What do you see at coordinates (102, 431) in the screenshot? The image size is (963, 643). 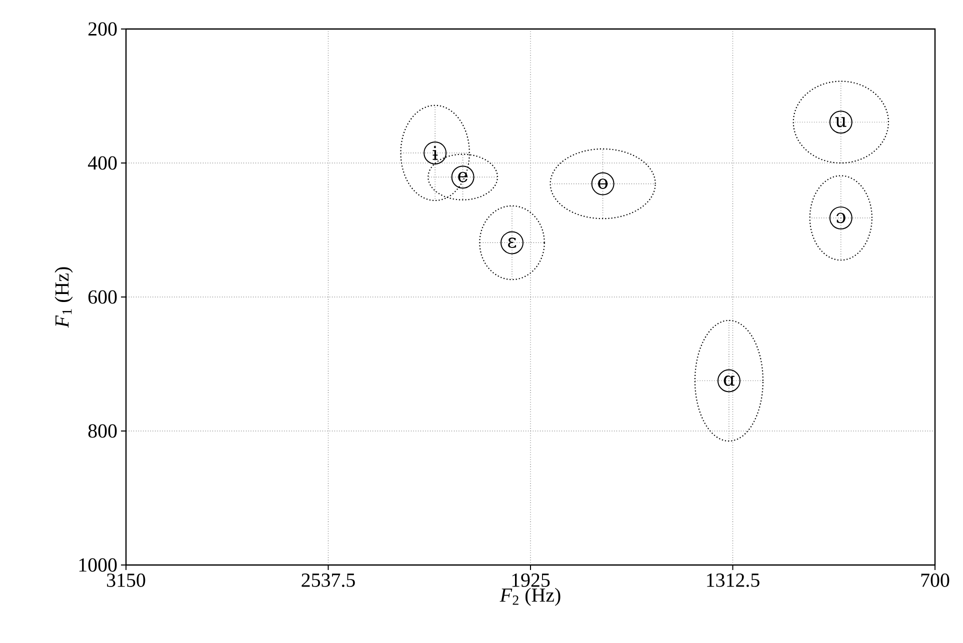 I see `y-tick-label: 800` at bounding box center [102, 431].